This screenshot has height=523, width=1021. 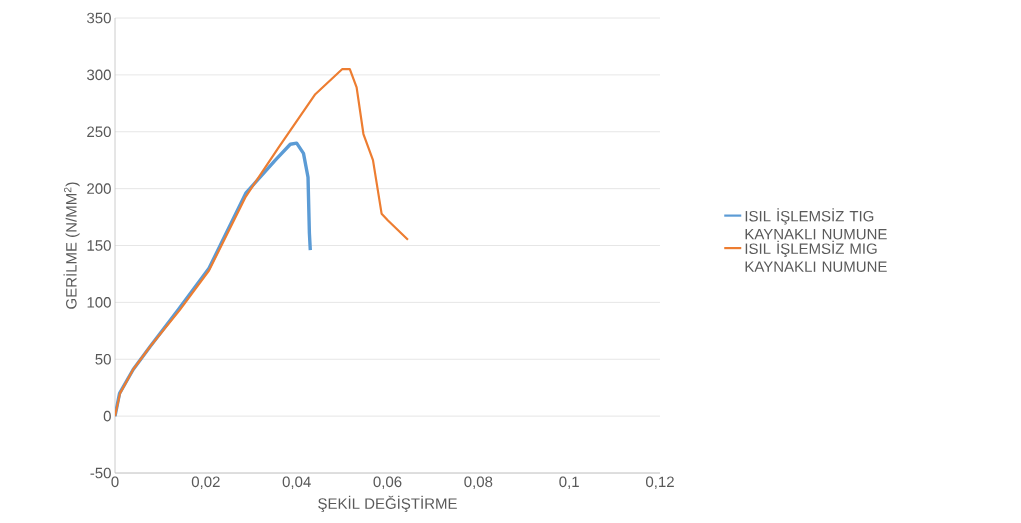 What do you see at coordinates (660, 482) in the screenshot?
I see `x-tick-label: 0,12` at bounding box center [660, 482].